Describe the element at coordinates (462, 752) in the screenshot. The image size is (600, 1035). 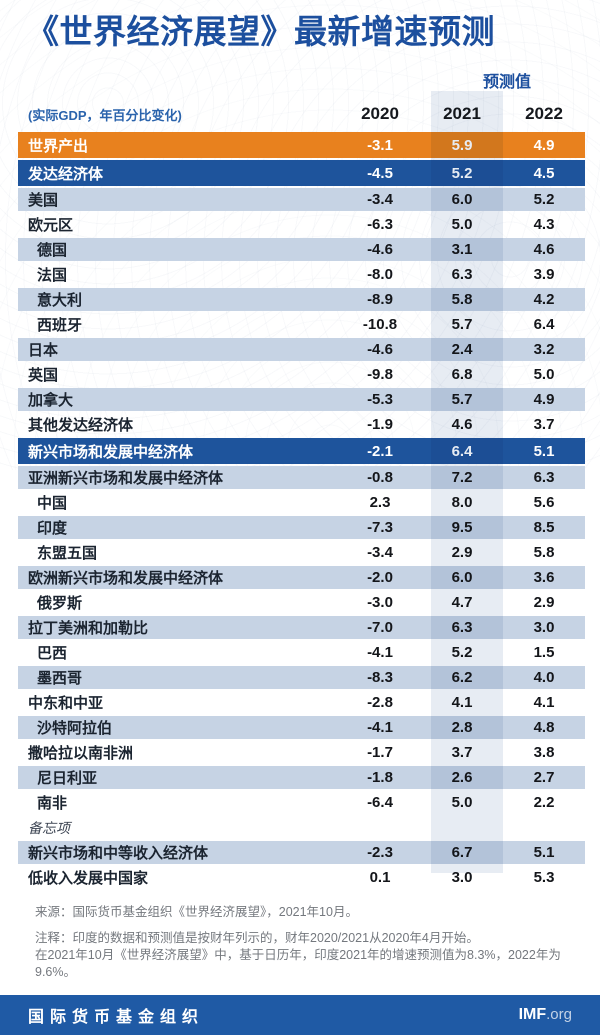
I see `value-2021: 3.7` at that location.